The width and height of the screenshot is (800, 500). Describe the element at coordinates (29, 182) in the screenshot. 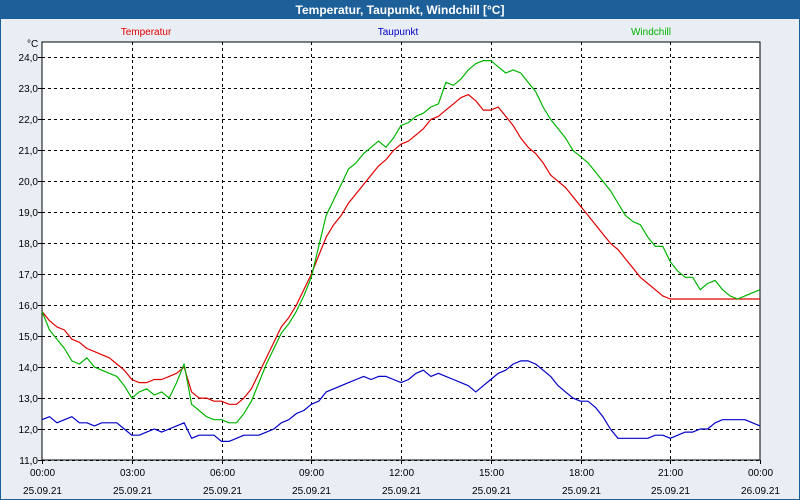

I see `y-tick-label: 20,0` at that location.